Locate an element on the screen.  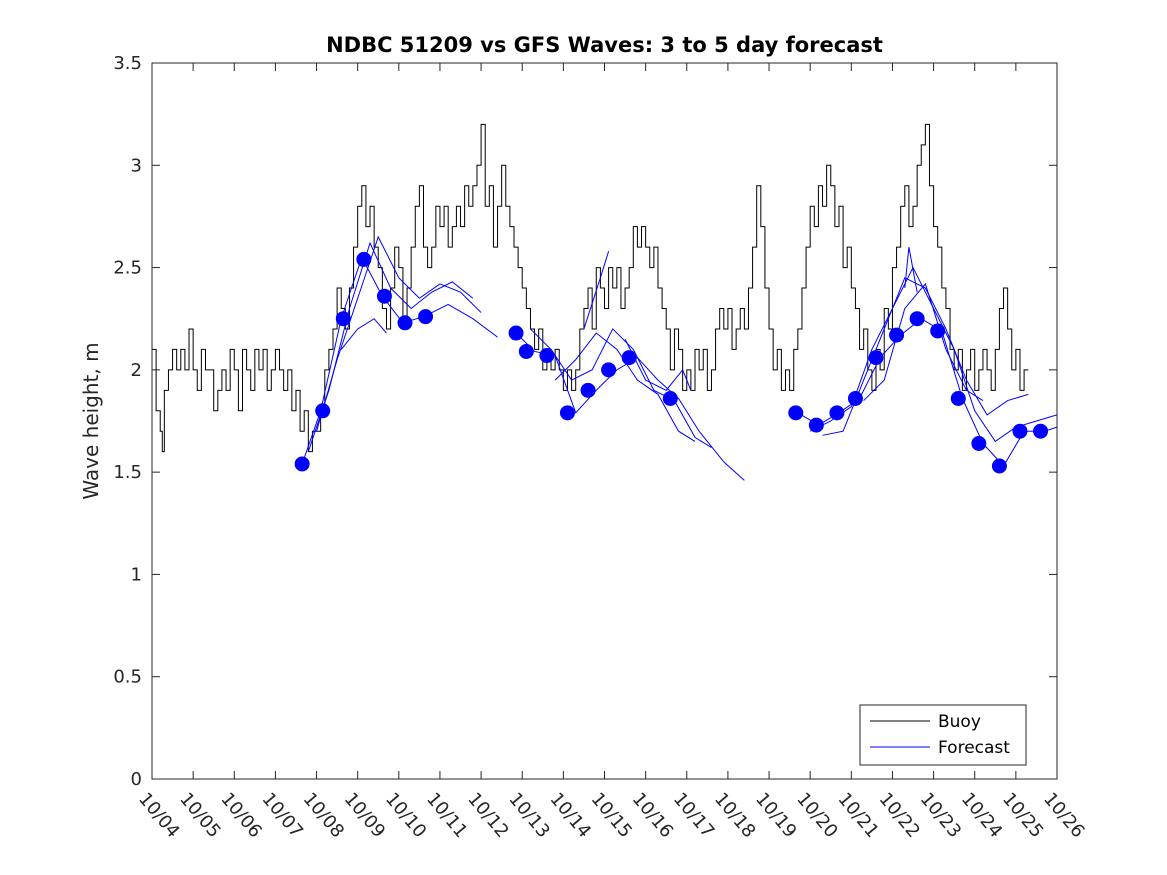
legend-label-forecast: Forecast is located at coordinates (974, 748).